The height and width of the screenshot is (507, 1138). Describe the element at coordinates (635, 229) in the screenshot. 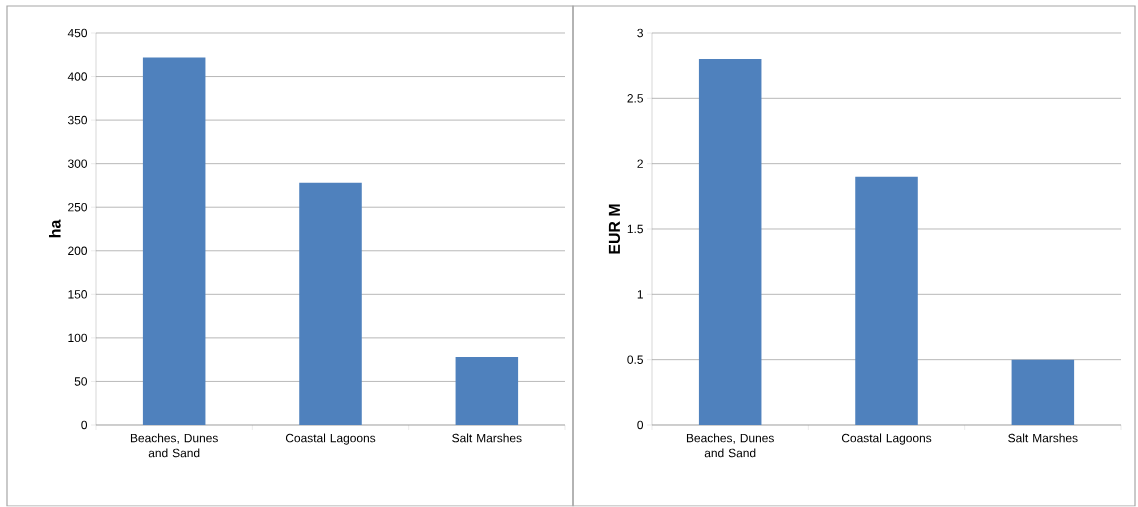

I see `y-tick-label: 1.5` at that location.